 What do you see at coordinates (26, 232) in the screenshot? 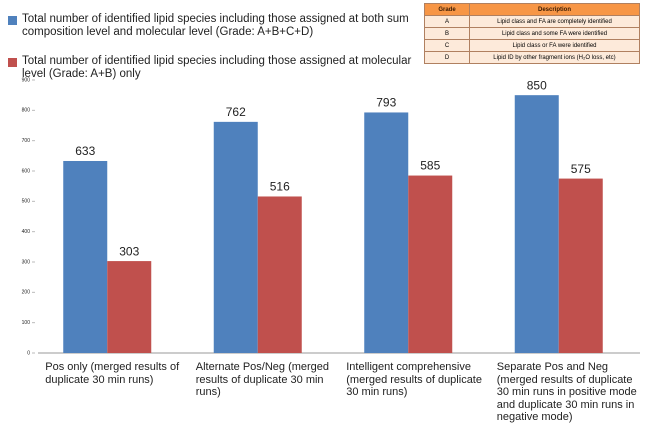
I see `y-tick-label: 400` at bounding box center [26, 232].